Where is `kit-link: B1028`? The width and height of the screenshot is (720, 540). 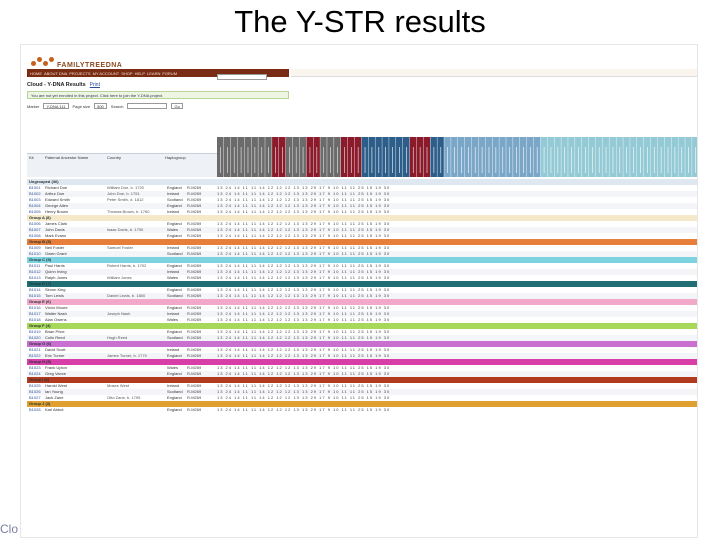
kit-link: B1028 is located at coordinates (35, 409).